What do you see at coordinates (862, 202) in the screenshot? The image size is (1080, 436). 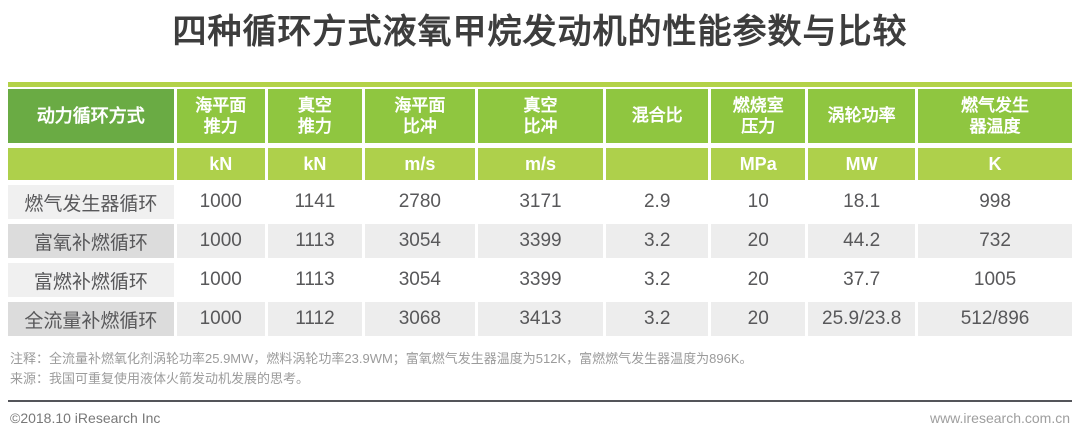 I see `table-cell: 18.1` at bounding box center [862, 202].